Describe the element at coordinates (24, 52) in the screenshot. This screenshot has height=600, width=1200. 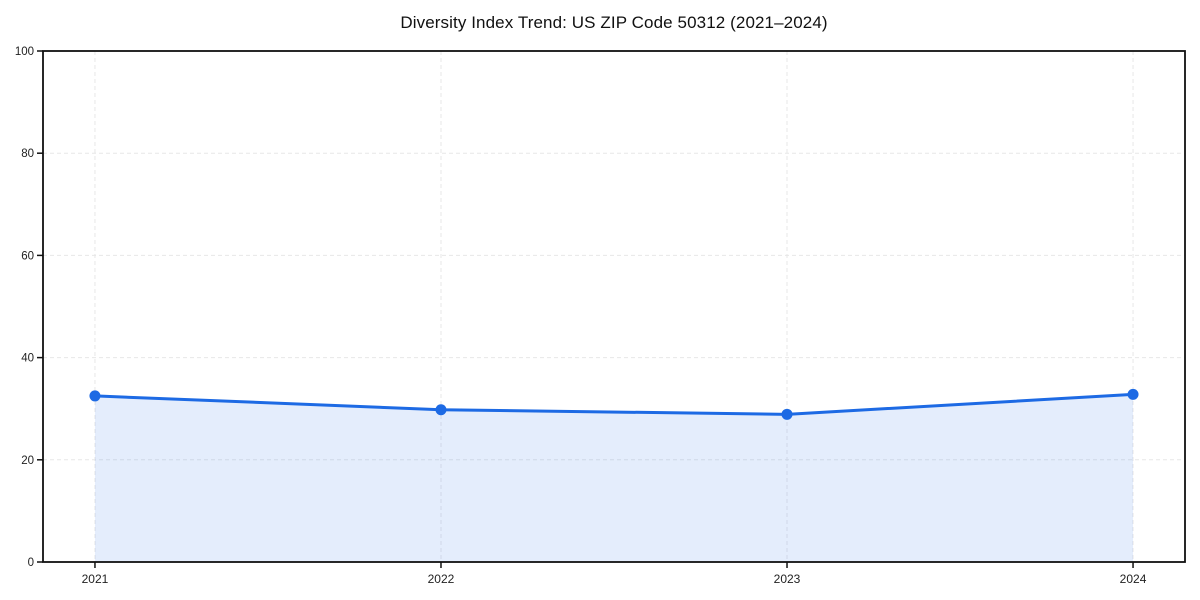
I see `y-tick-label: 100` at that location.